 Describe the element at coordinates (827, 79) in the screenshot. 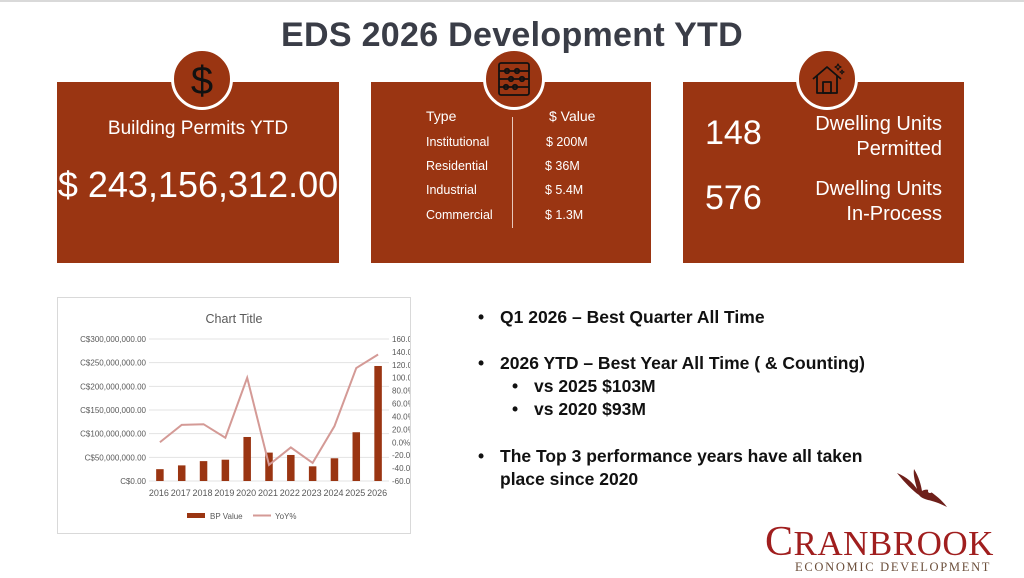

I see `house-icon` at that location.